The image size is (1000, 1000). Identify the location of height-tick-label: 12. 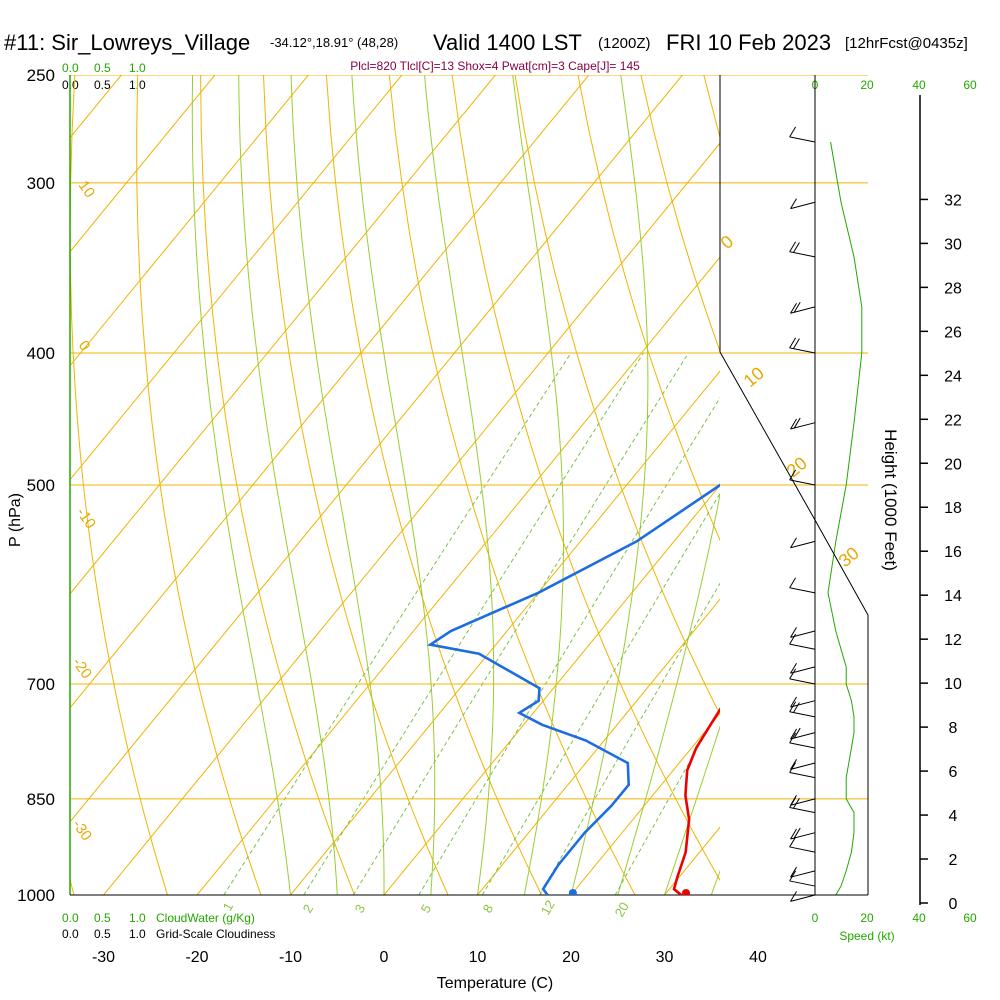
(953, 640).